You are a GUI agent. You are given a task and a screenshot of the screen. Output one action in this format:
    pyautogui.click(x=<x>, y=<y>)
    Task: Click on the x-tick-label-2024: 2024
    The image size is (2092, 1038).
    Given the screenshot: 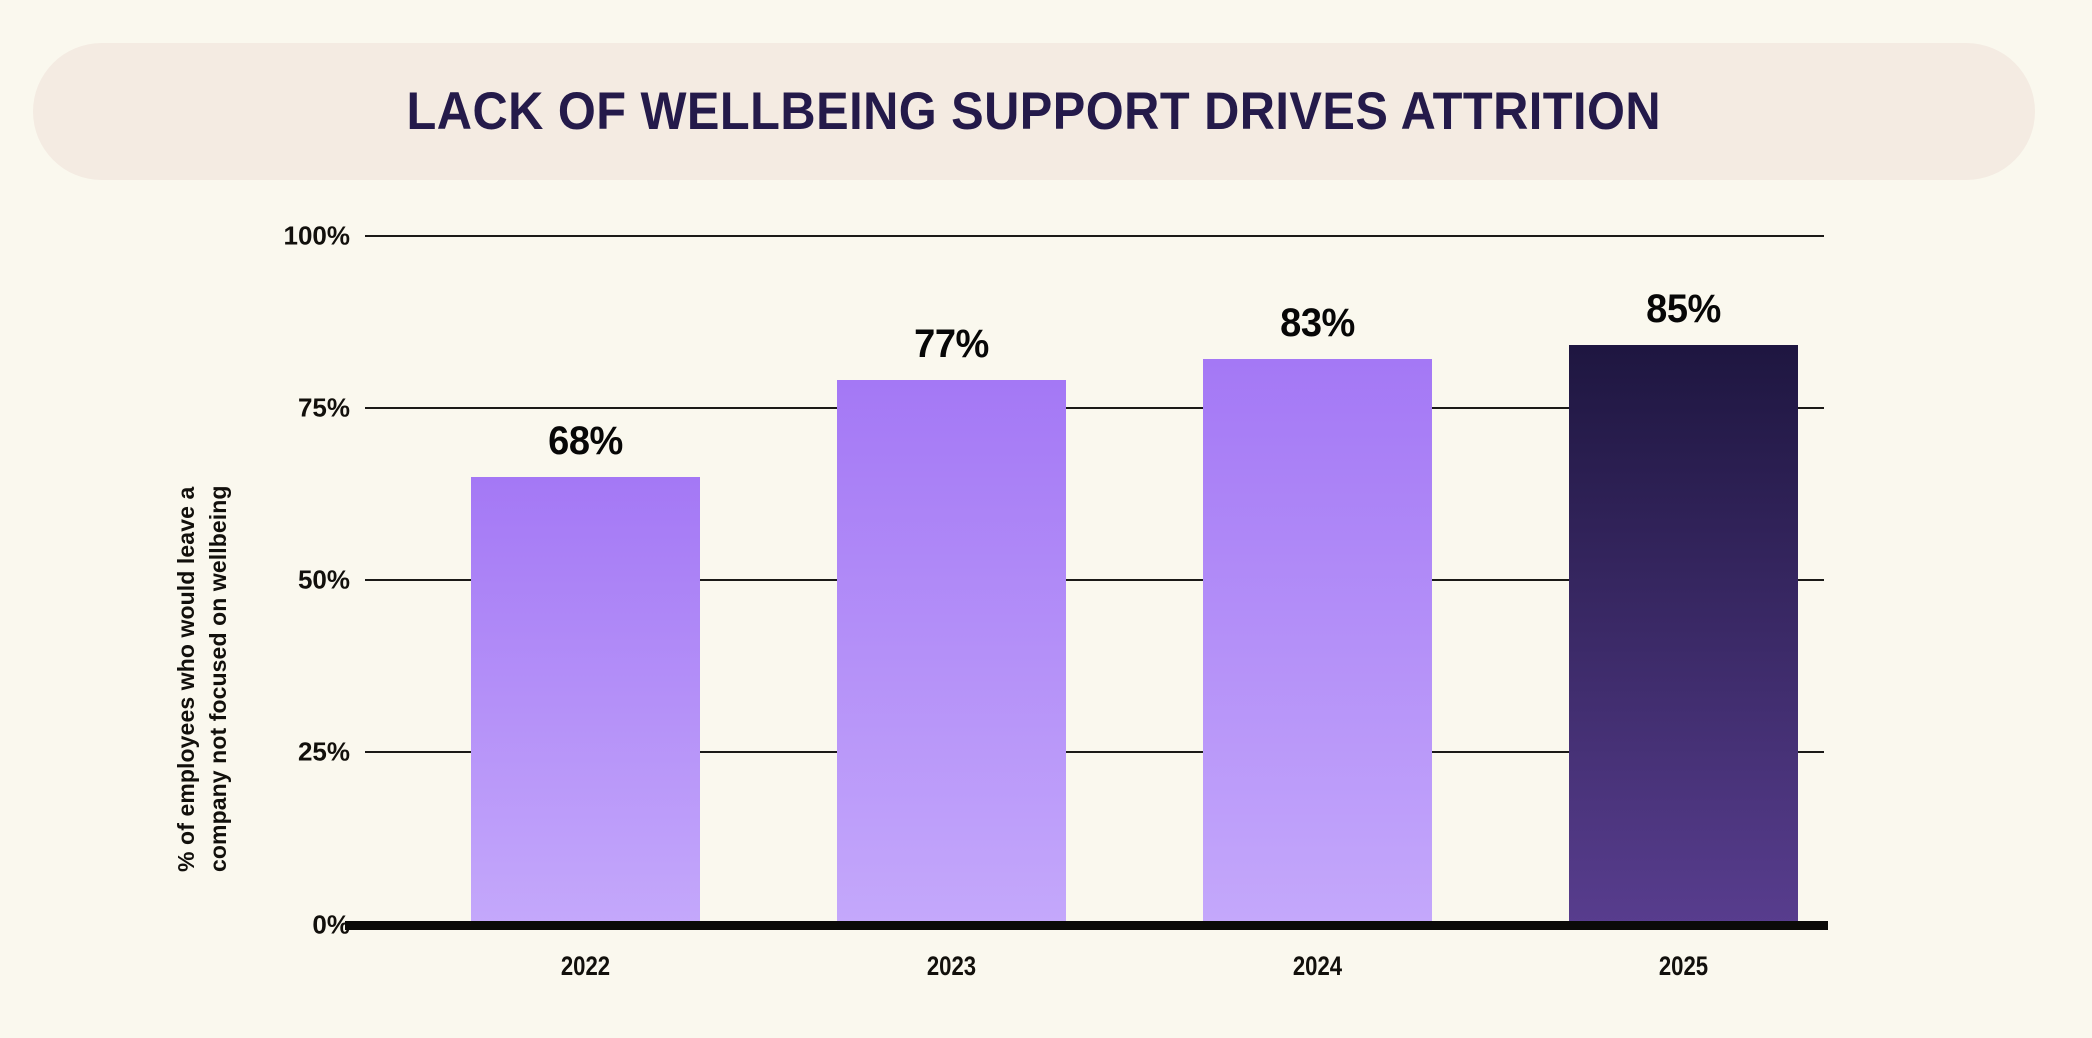 What is the action you would take?
    pyautogui.click(x=1317, y=966)
    